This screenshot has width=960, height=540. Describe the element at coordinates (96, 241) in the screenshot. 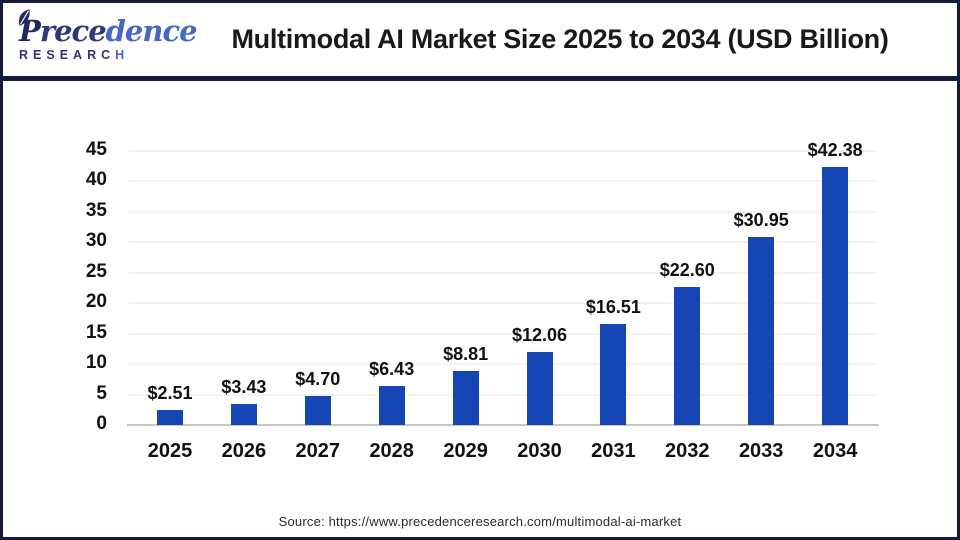

I see `y-tick-label: 30` at that location.